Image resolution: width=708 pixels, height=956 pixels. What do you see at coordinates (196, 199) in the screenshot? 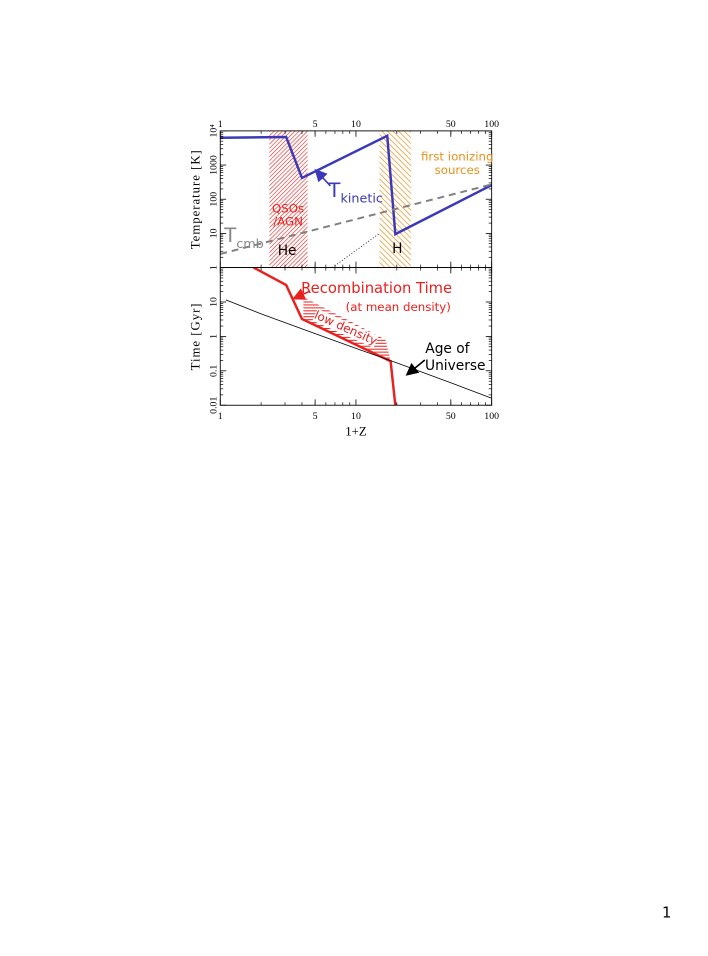
I see `y-axis-label: Temperature [K]` at bounding box center [196, 199].